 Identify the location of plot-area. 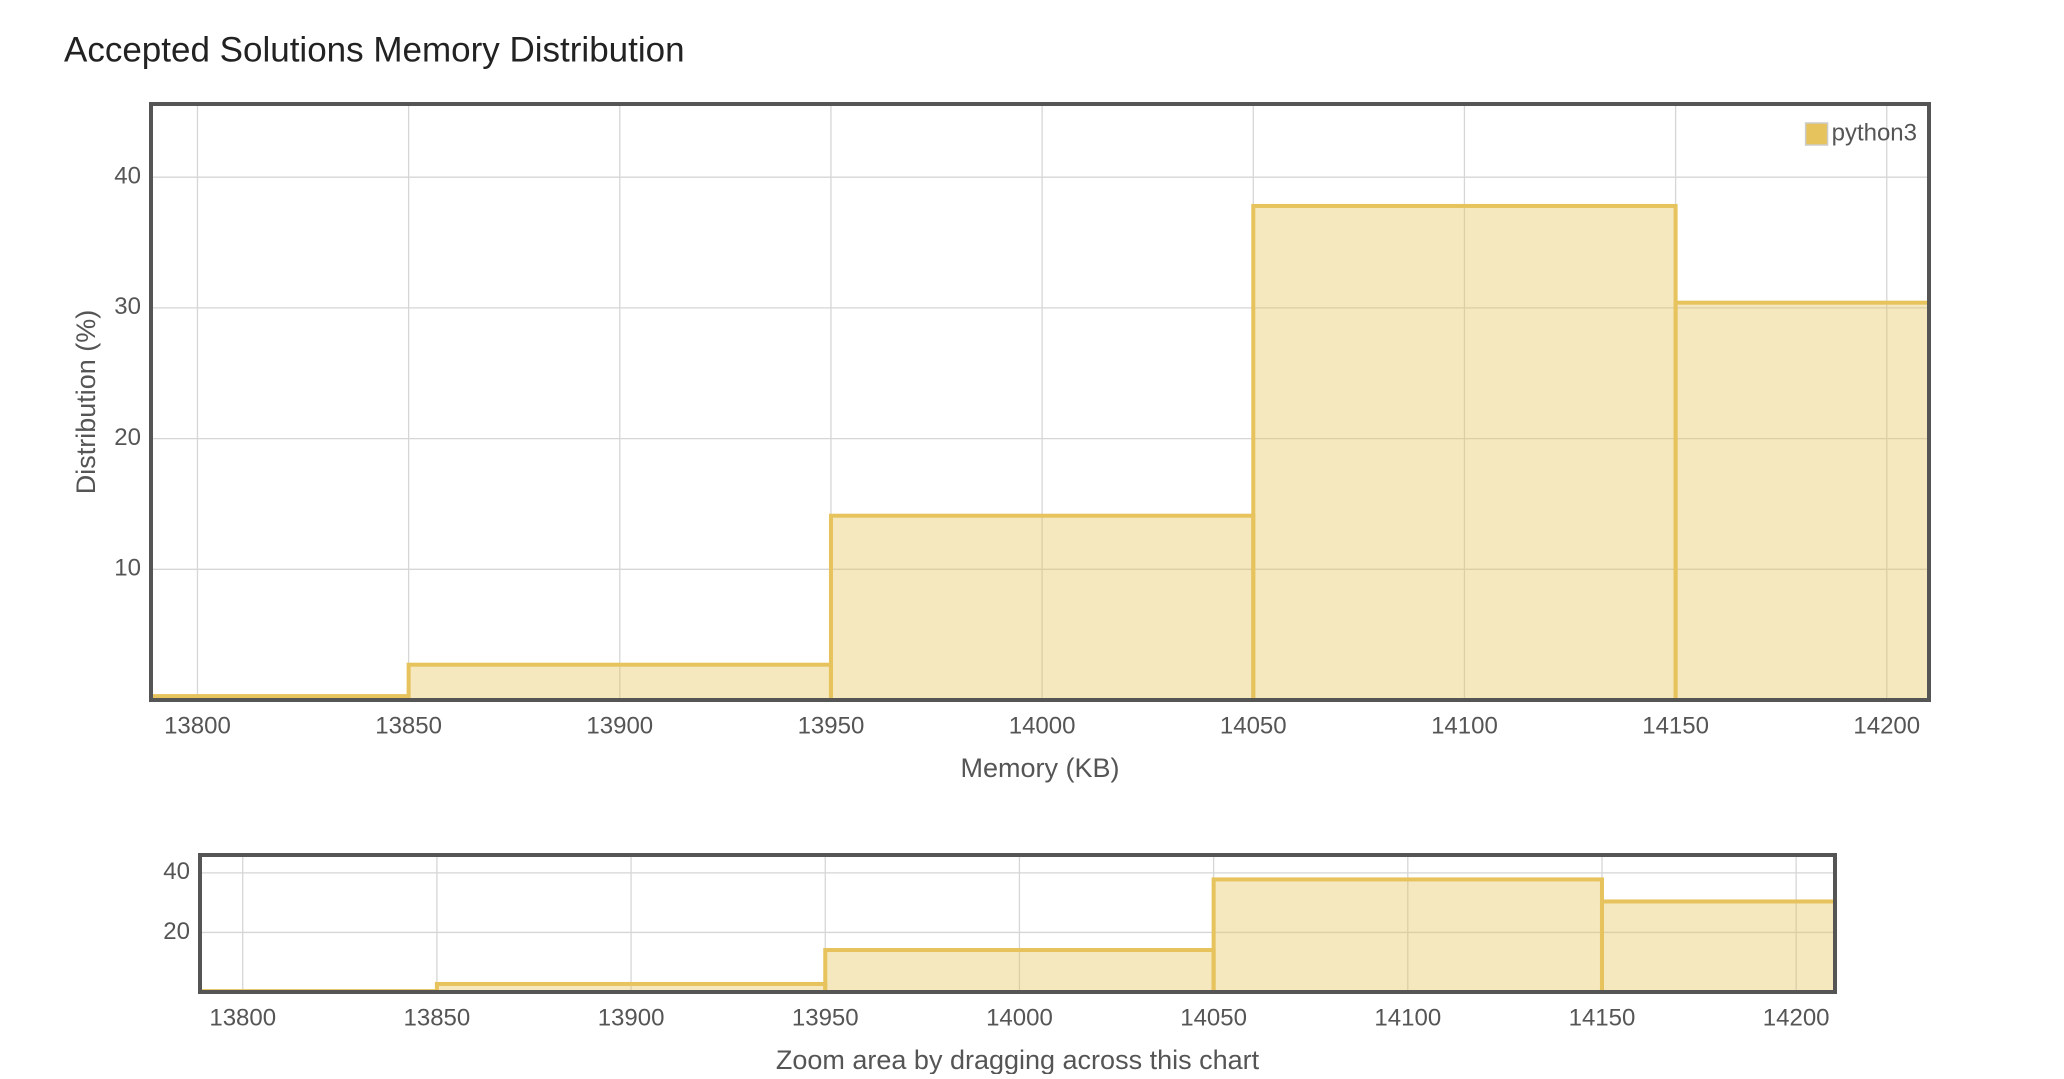
(1020, 923).